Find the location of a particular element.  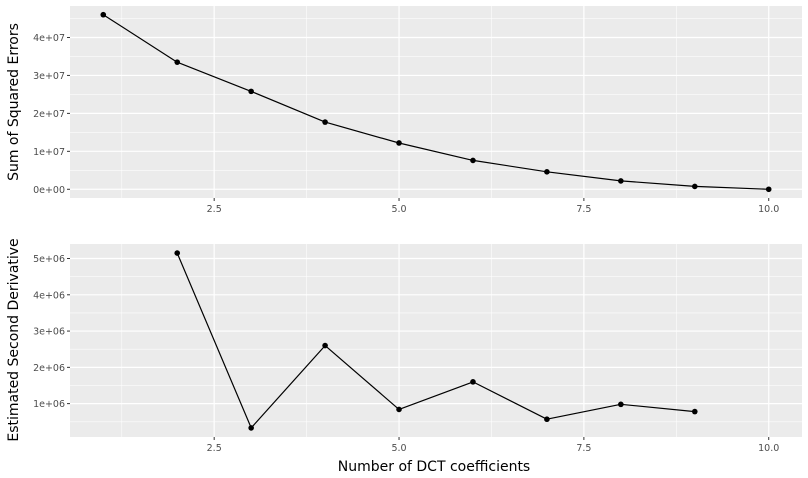

sse-x-tick-label: 5.0 is located at coordinates (398, 209).